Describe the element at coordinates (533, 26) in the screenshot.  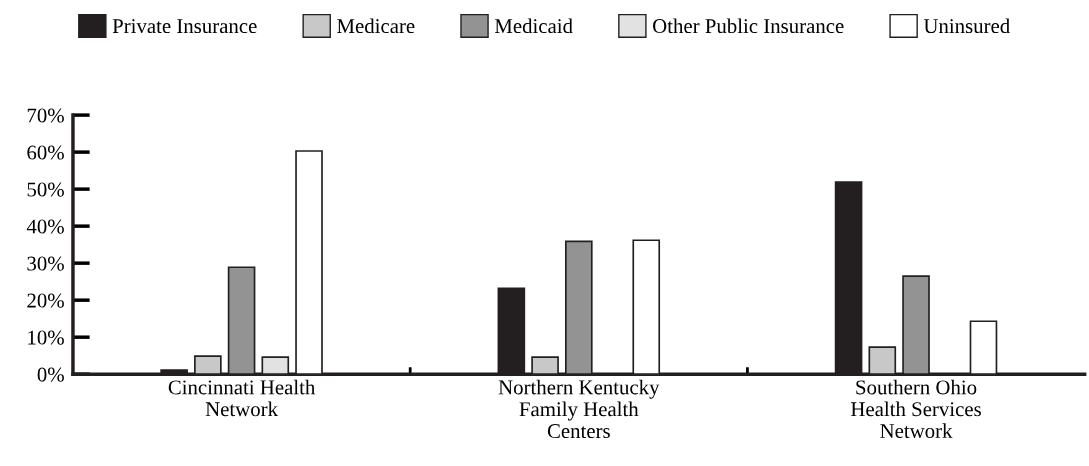
I see `legend-label: Medicaid` at that location.